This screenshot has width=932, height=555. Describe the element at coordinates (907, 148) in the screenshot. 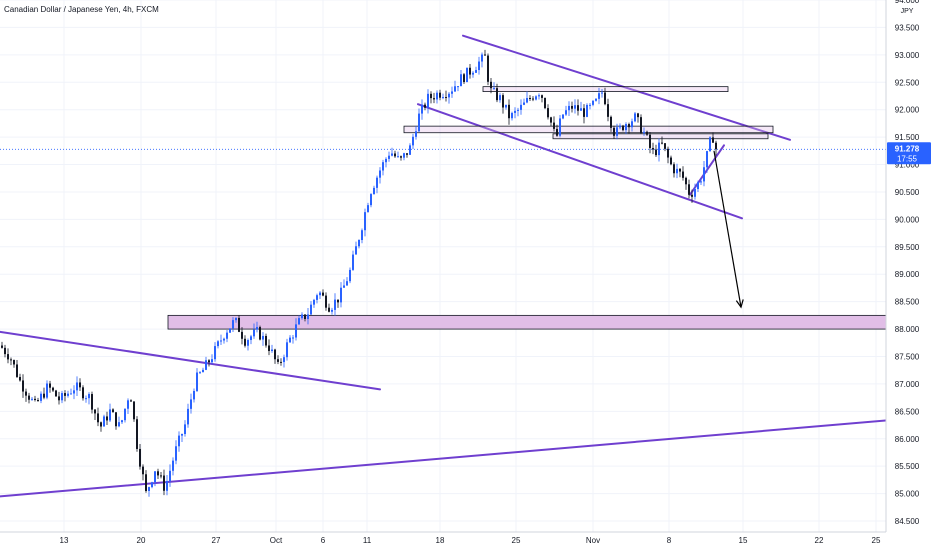

I see `current-price-value: 91.278` at that location.